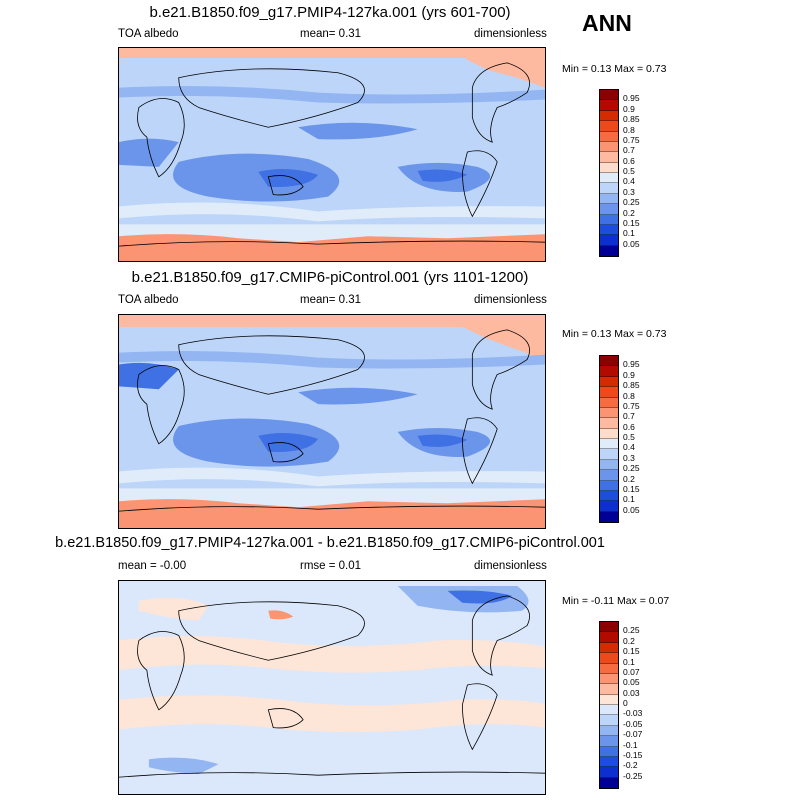  What do you see at coordinates (629, 395) in the screenshot?
I see `colorbar-tick-label: 0.8` at bounding box center [629, 395].